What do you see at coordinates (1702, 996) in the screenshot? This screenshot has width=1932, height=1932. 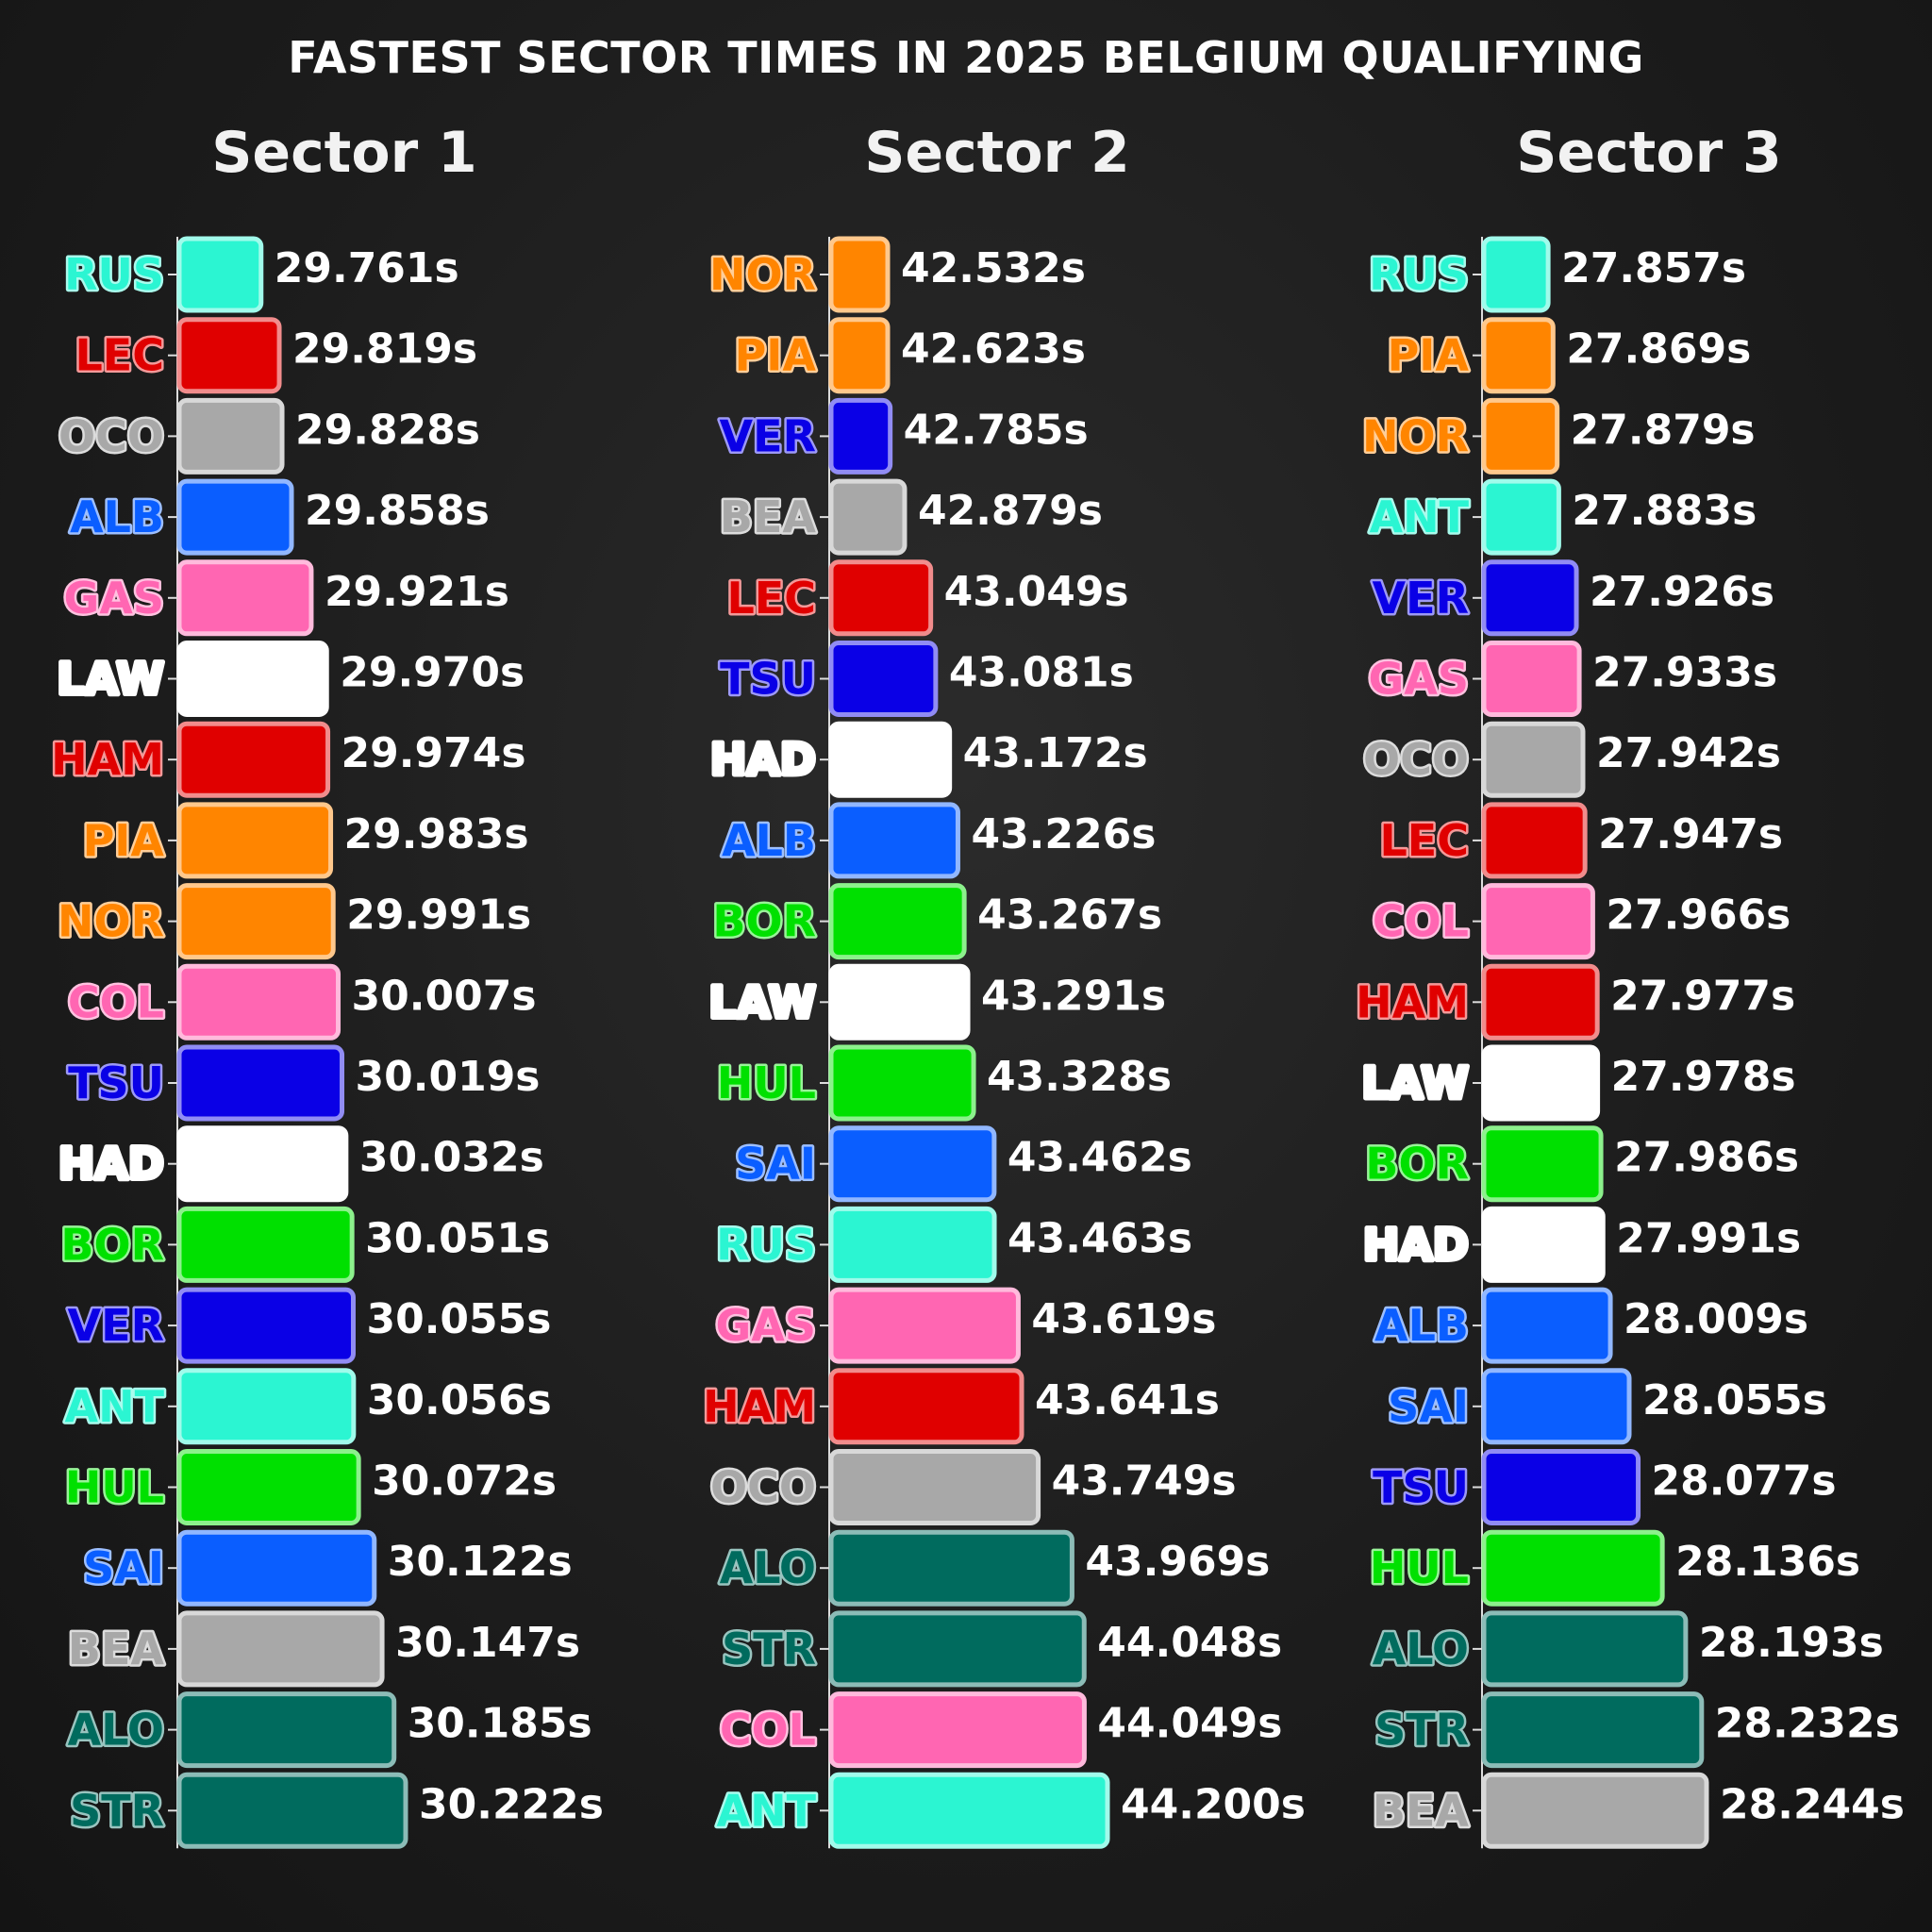 I see `value-label-ham: 27.977s` at bounding box center [1702, 996].